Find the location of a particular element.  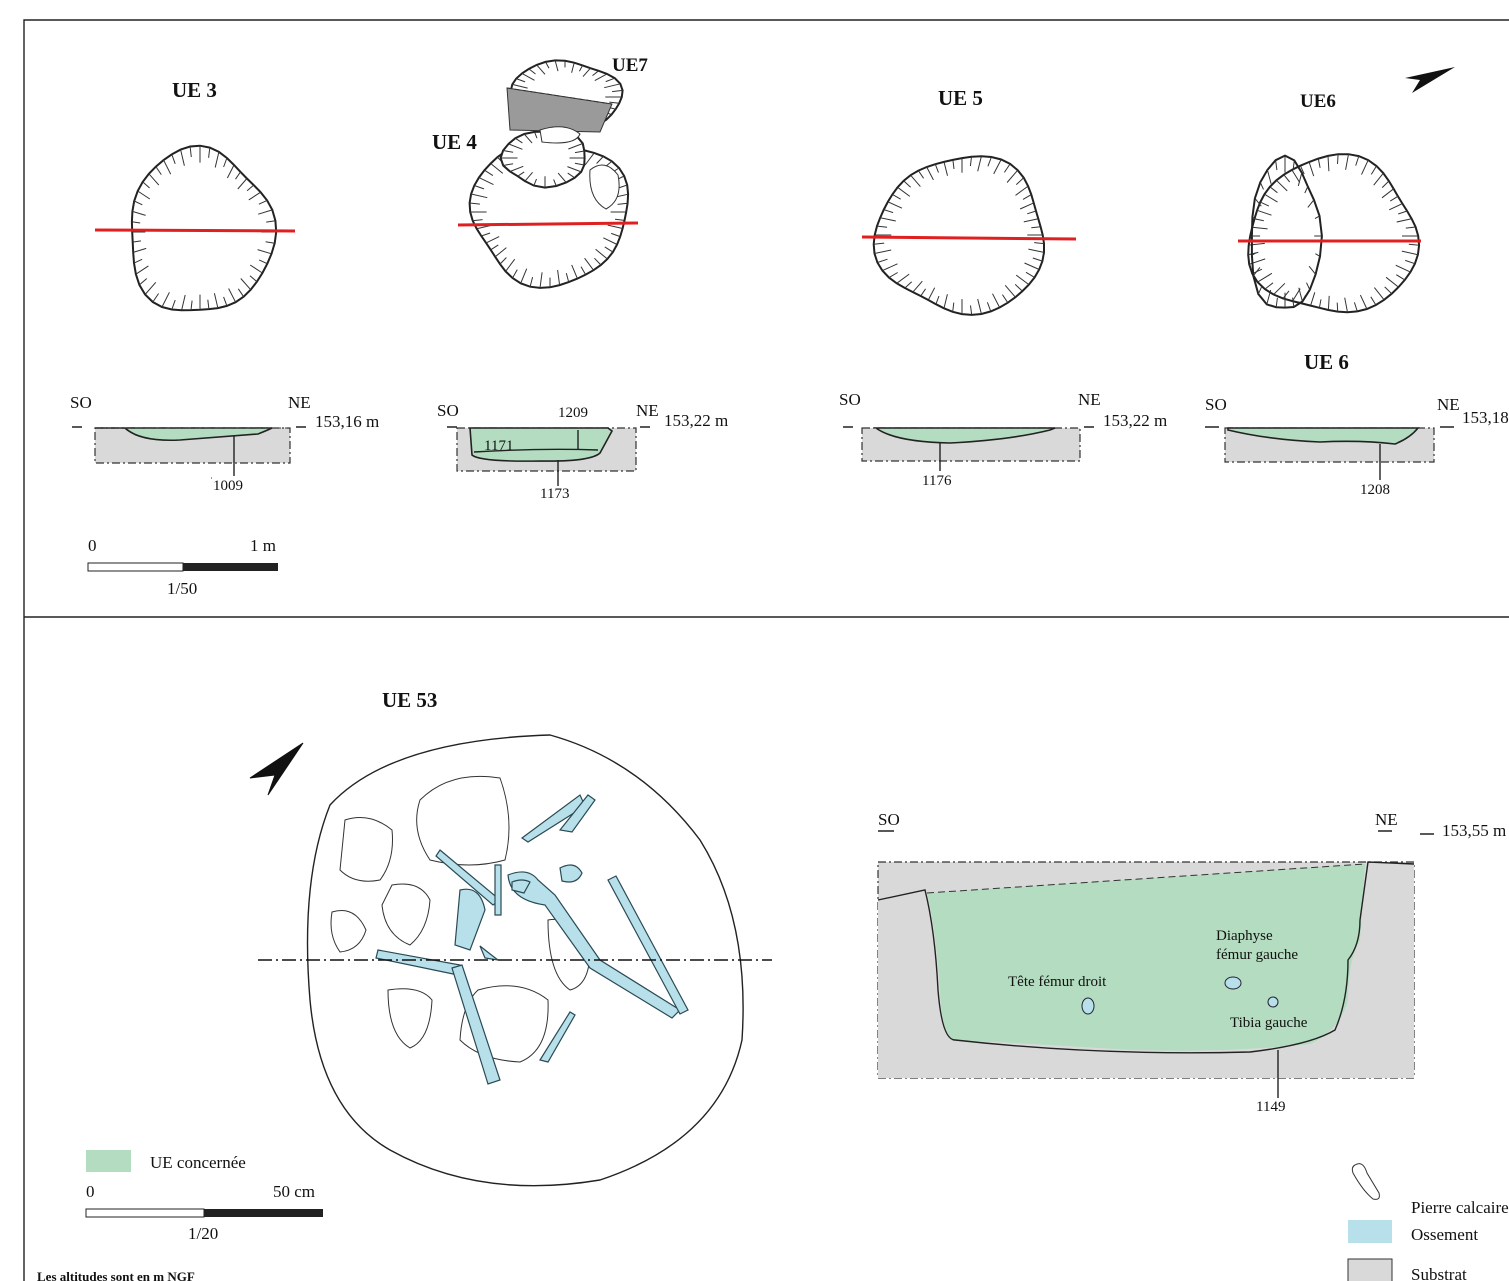

annotation: Tibia gauche is located at coordinates (1269, 1023).